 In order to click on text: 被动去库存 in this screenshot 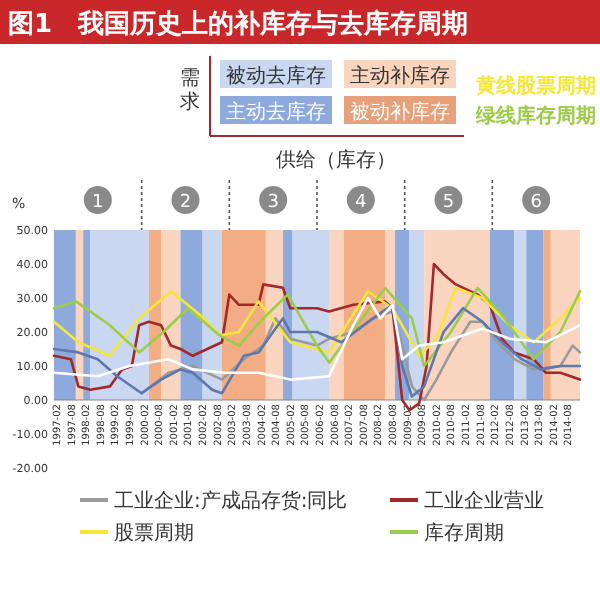, I will do `click(276, 76)`.